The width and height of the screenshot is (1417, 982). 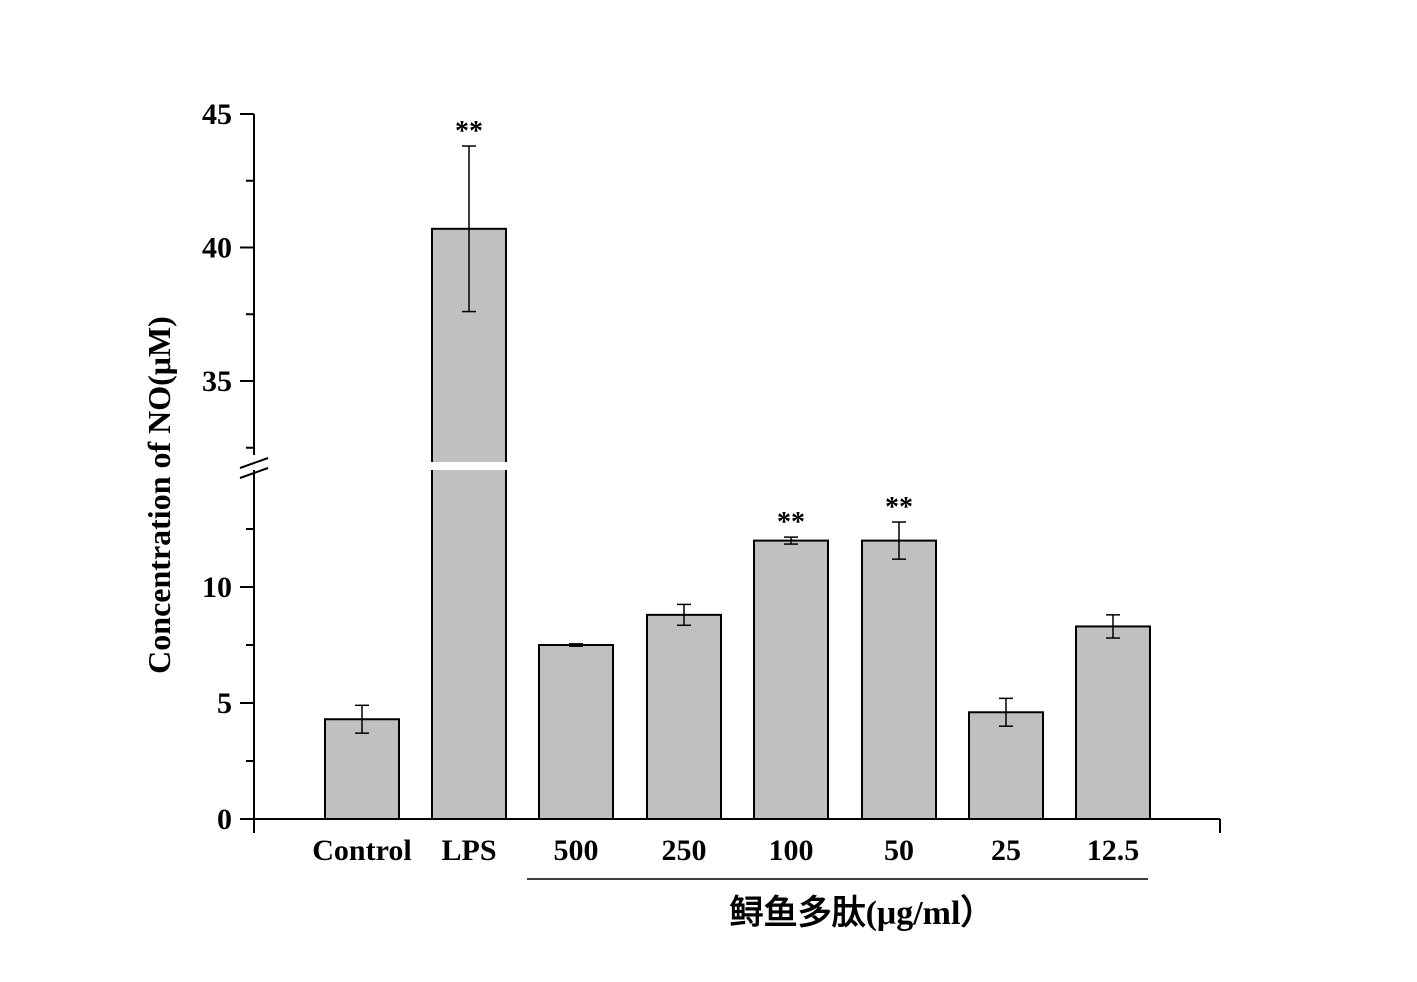 What do you see at coordinates (468, 850) in the screenshot?
I see `x-tick-label: LPS` at bounding box center [468, 850].